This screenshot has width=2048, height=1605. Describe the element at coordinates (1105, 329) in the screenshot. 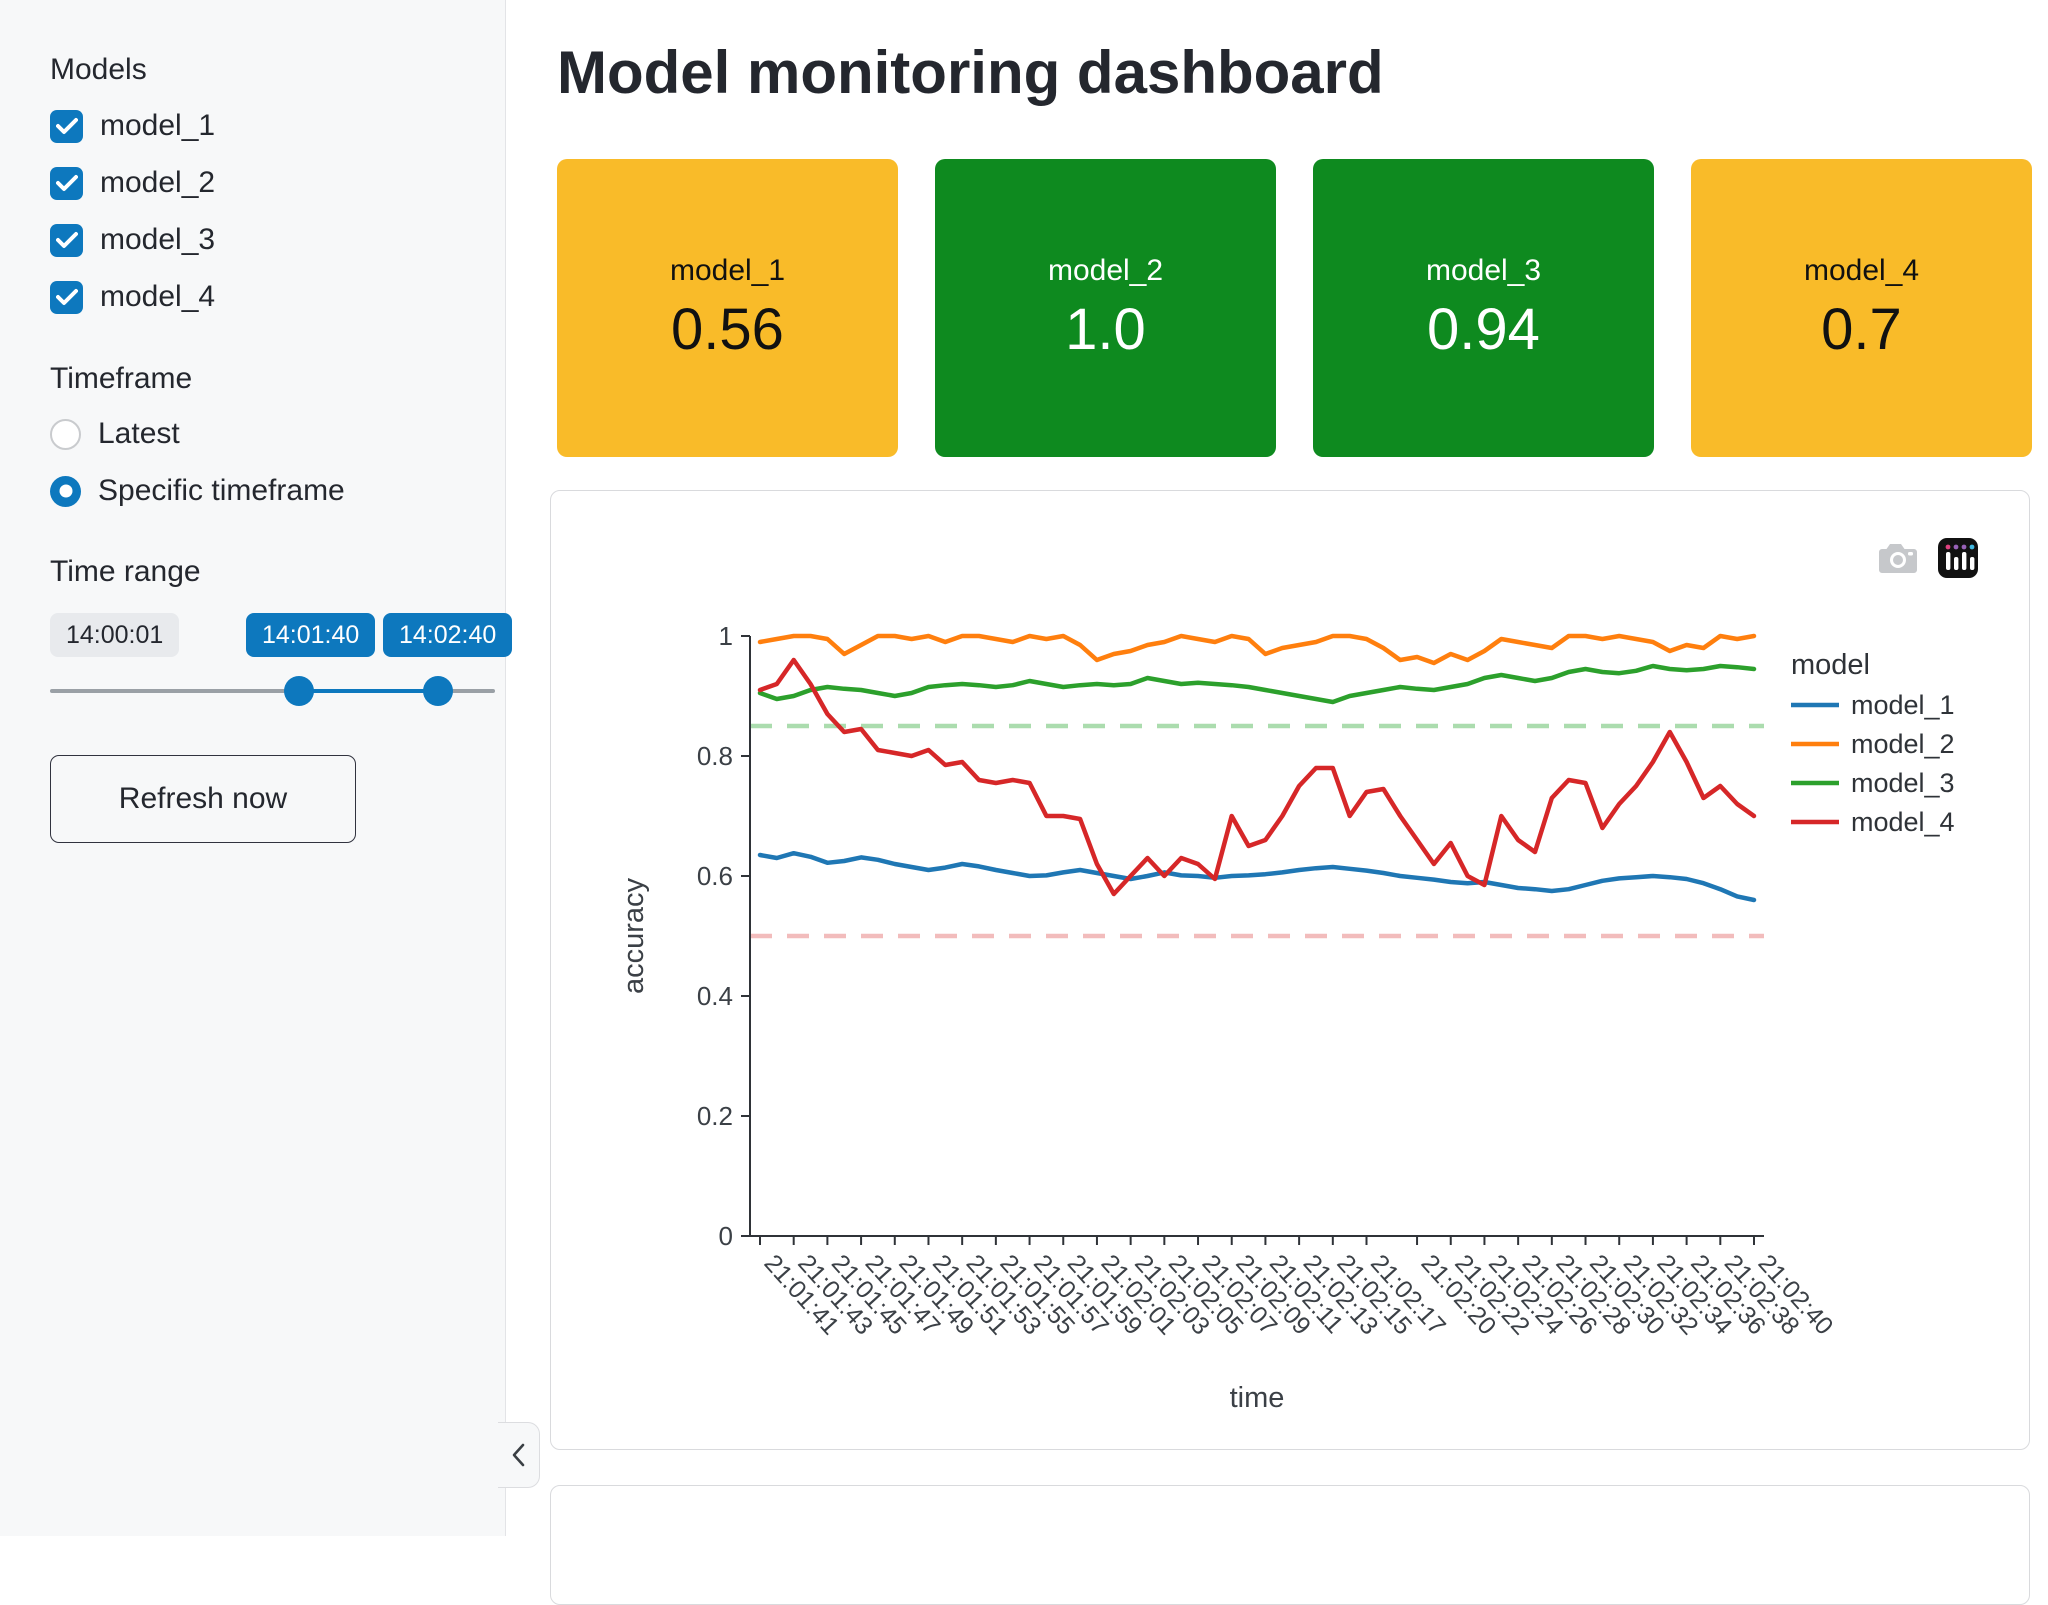

I see `metric-value: 1.0` at that location.